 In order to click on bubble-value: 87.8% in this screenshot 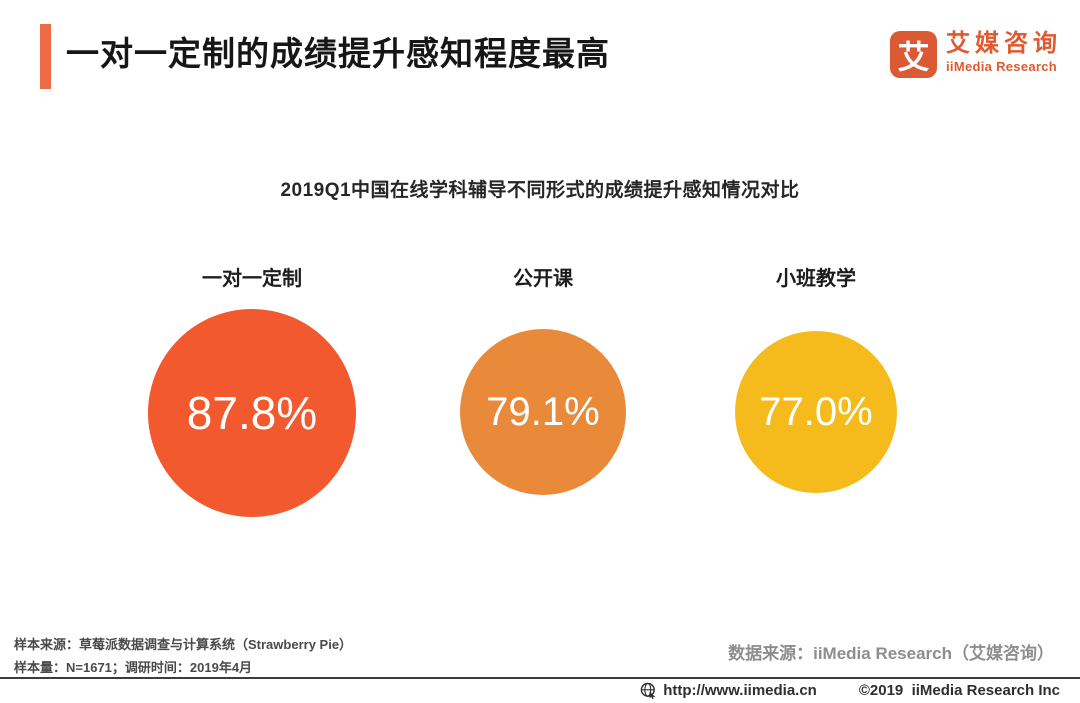, I will do `click(252, 413)`.